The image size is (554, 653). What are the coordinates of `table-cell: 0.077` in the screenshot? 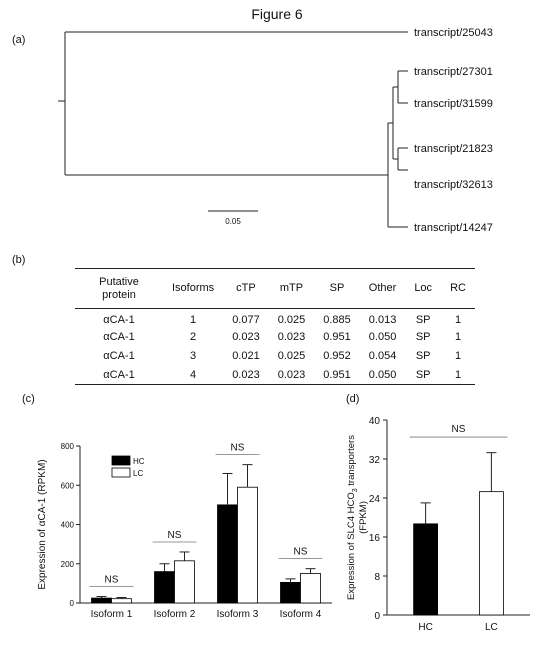 It's located at (246, 319).